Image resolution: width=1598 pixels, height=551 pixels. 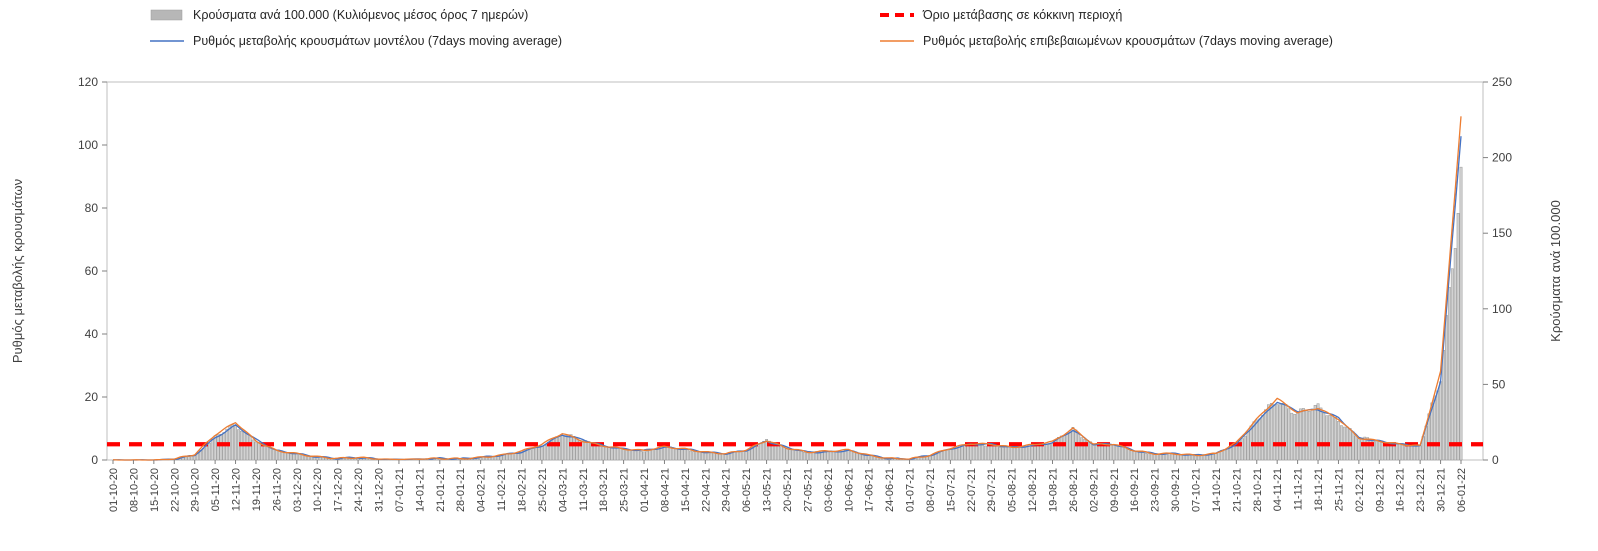 I want to click on x-tick-label: 27-05-21, so click(x=808, y=490).